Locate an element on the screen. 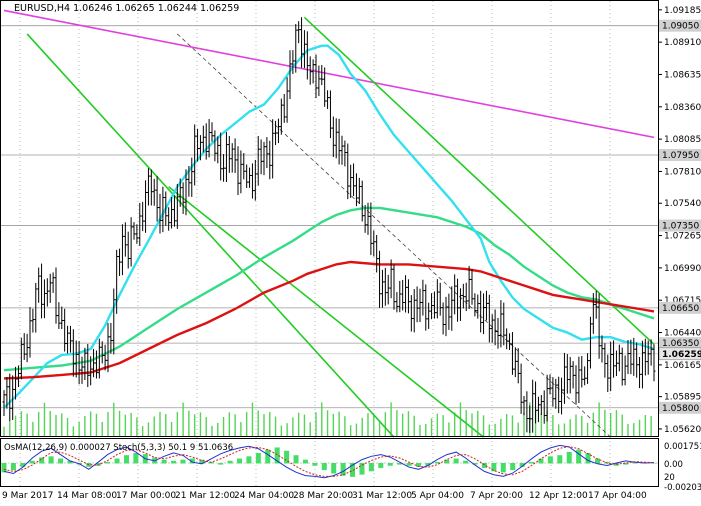 Image resolution: width=701 pixels, height=506 pixels. y-tick-label: 1.06715 is located at coordinates (682, 301).